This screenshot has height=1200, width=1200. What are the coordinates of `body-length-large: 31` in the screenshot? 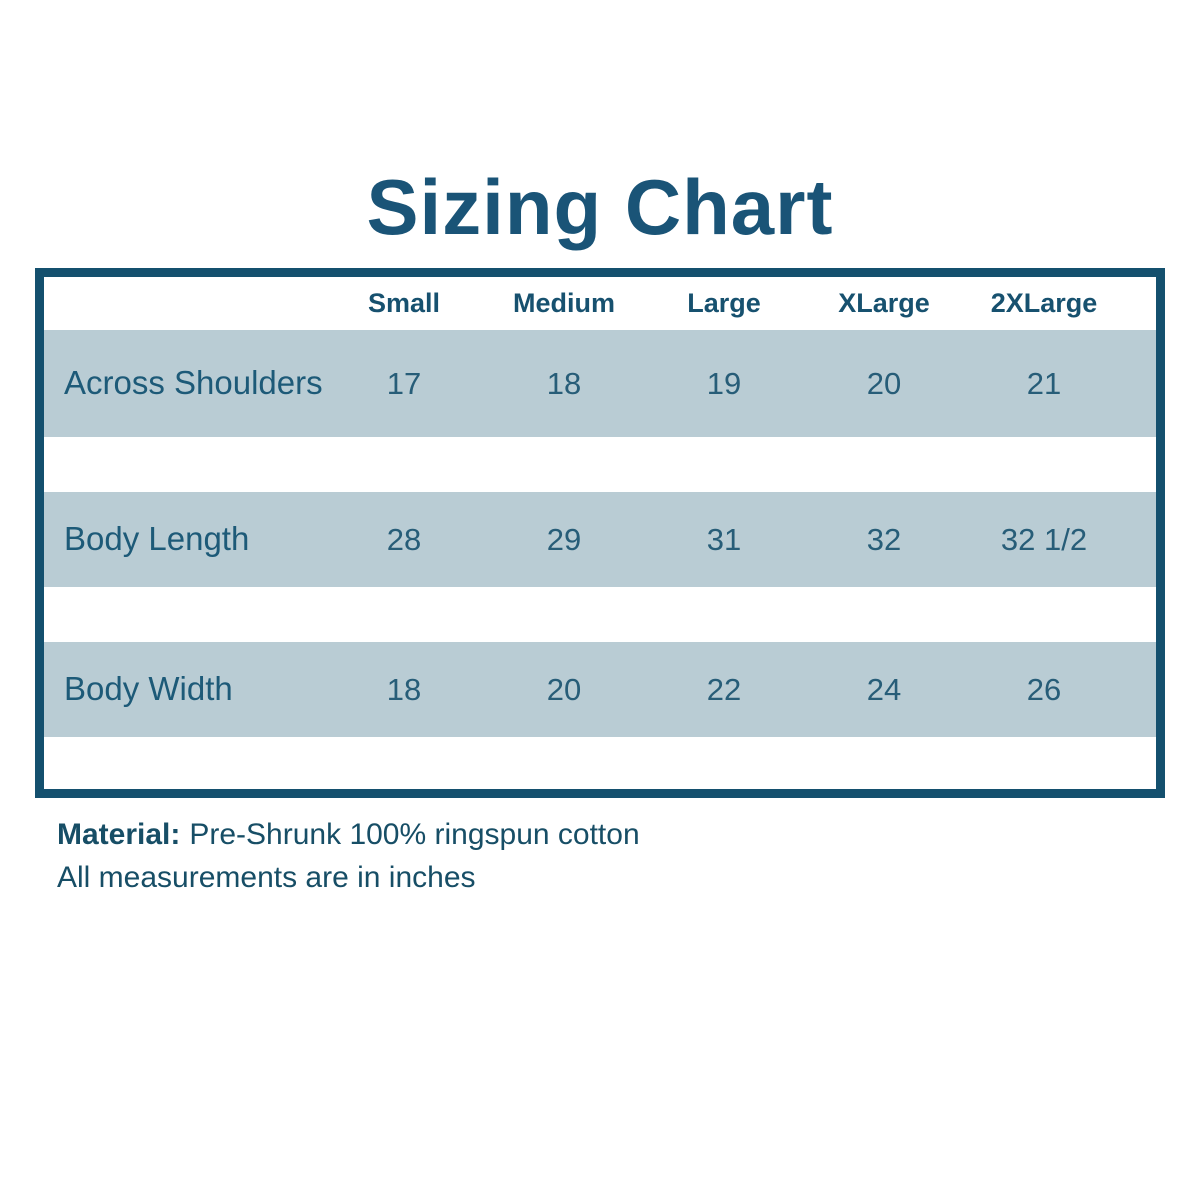 It's located at (724, 539).